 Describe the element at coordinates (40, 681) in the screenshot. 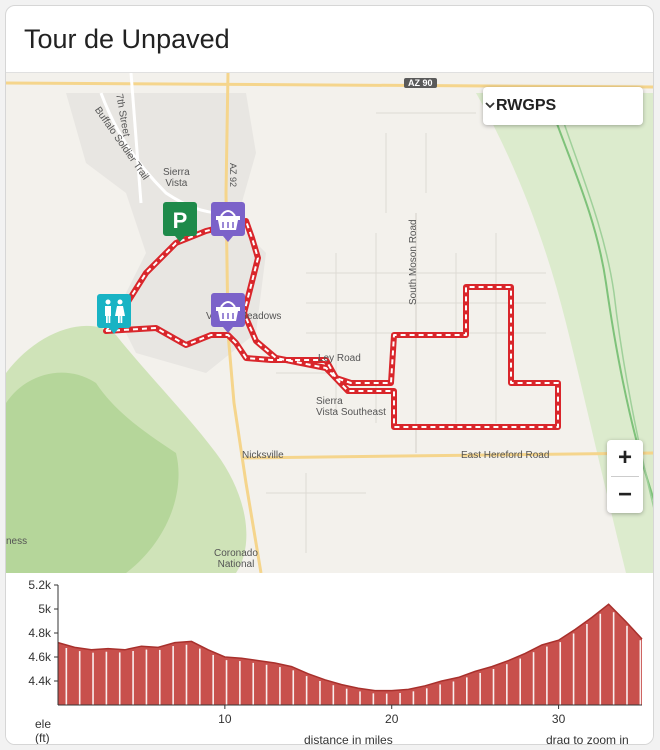

I see `y-tick-label: 4.4k` at that location.